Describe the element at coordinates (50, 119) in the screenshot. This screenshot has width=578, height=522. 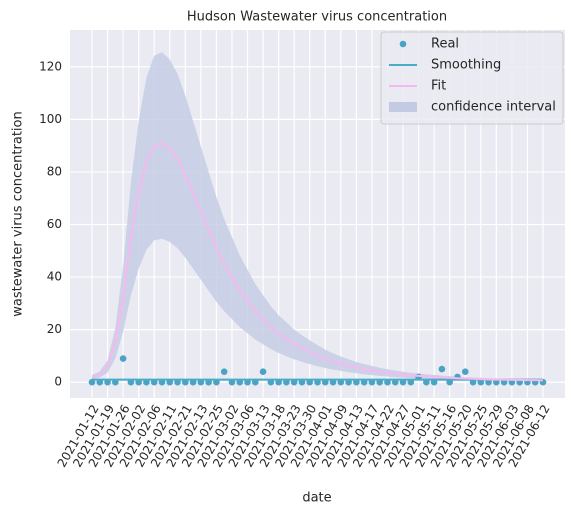
I see `y-tick-label: 100` at that location.